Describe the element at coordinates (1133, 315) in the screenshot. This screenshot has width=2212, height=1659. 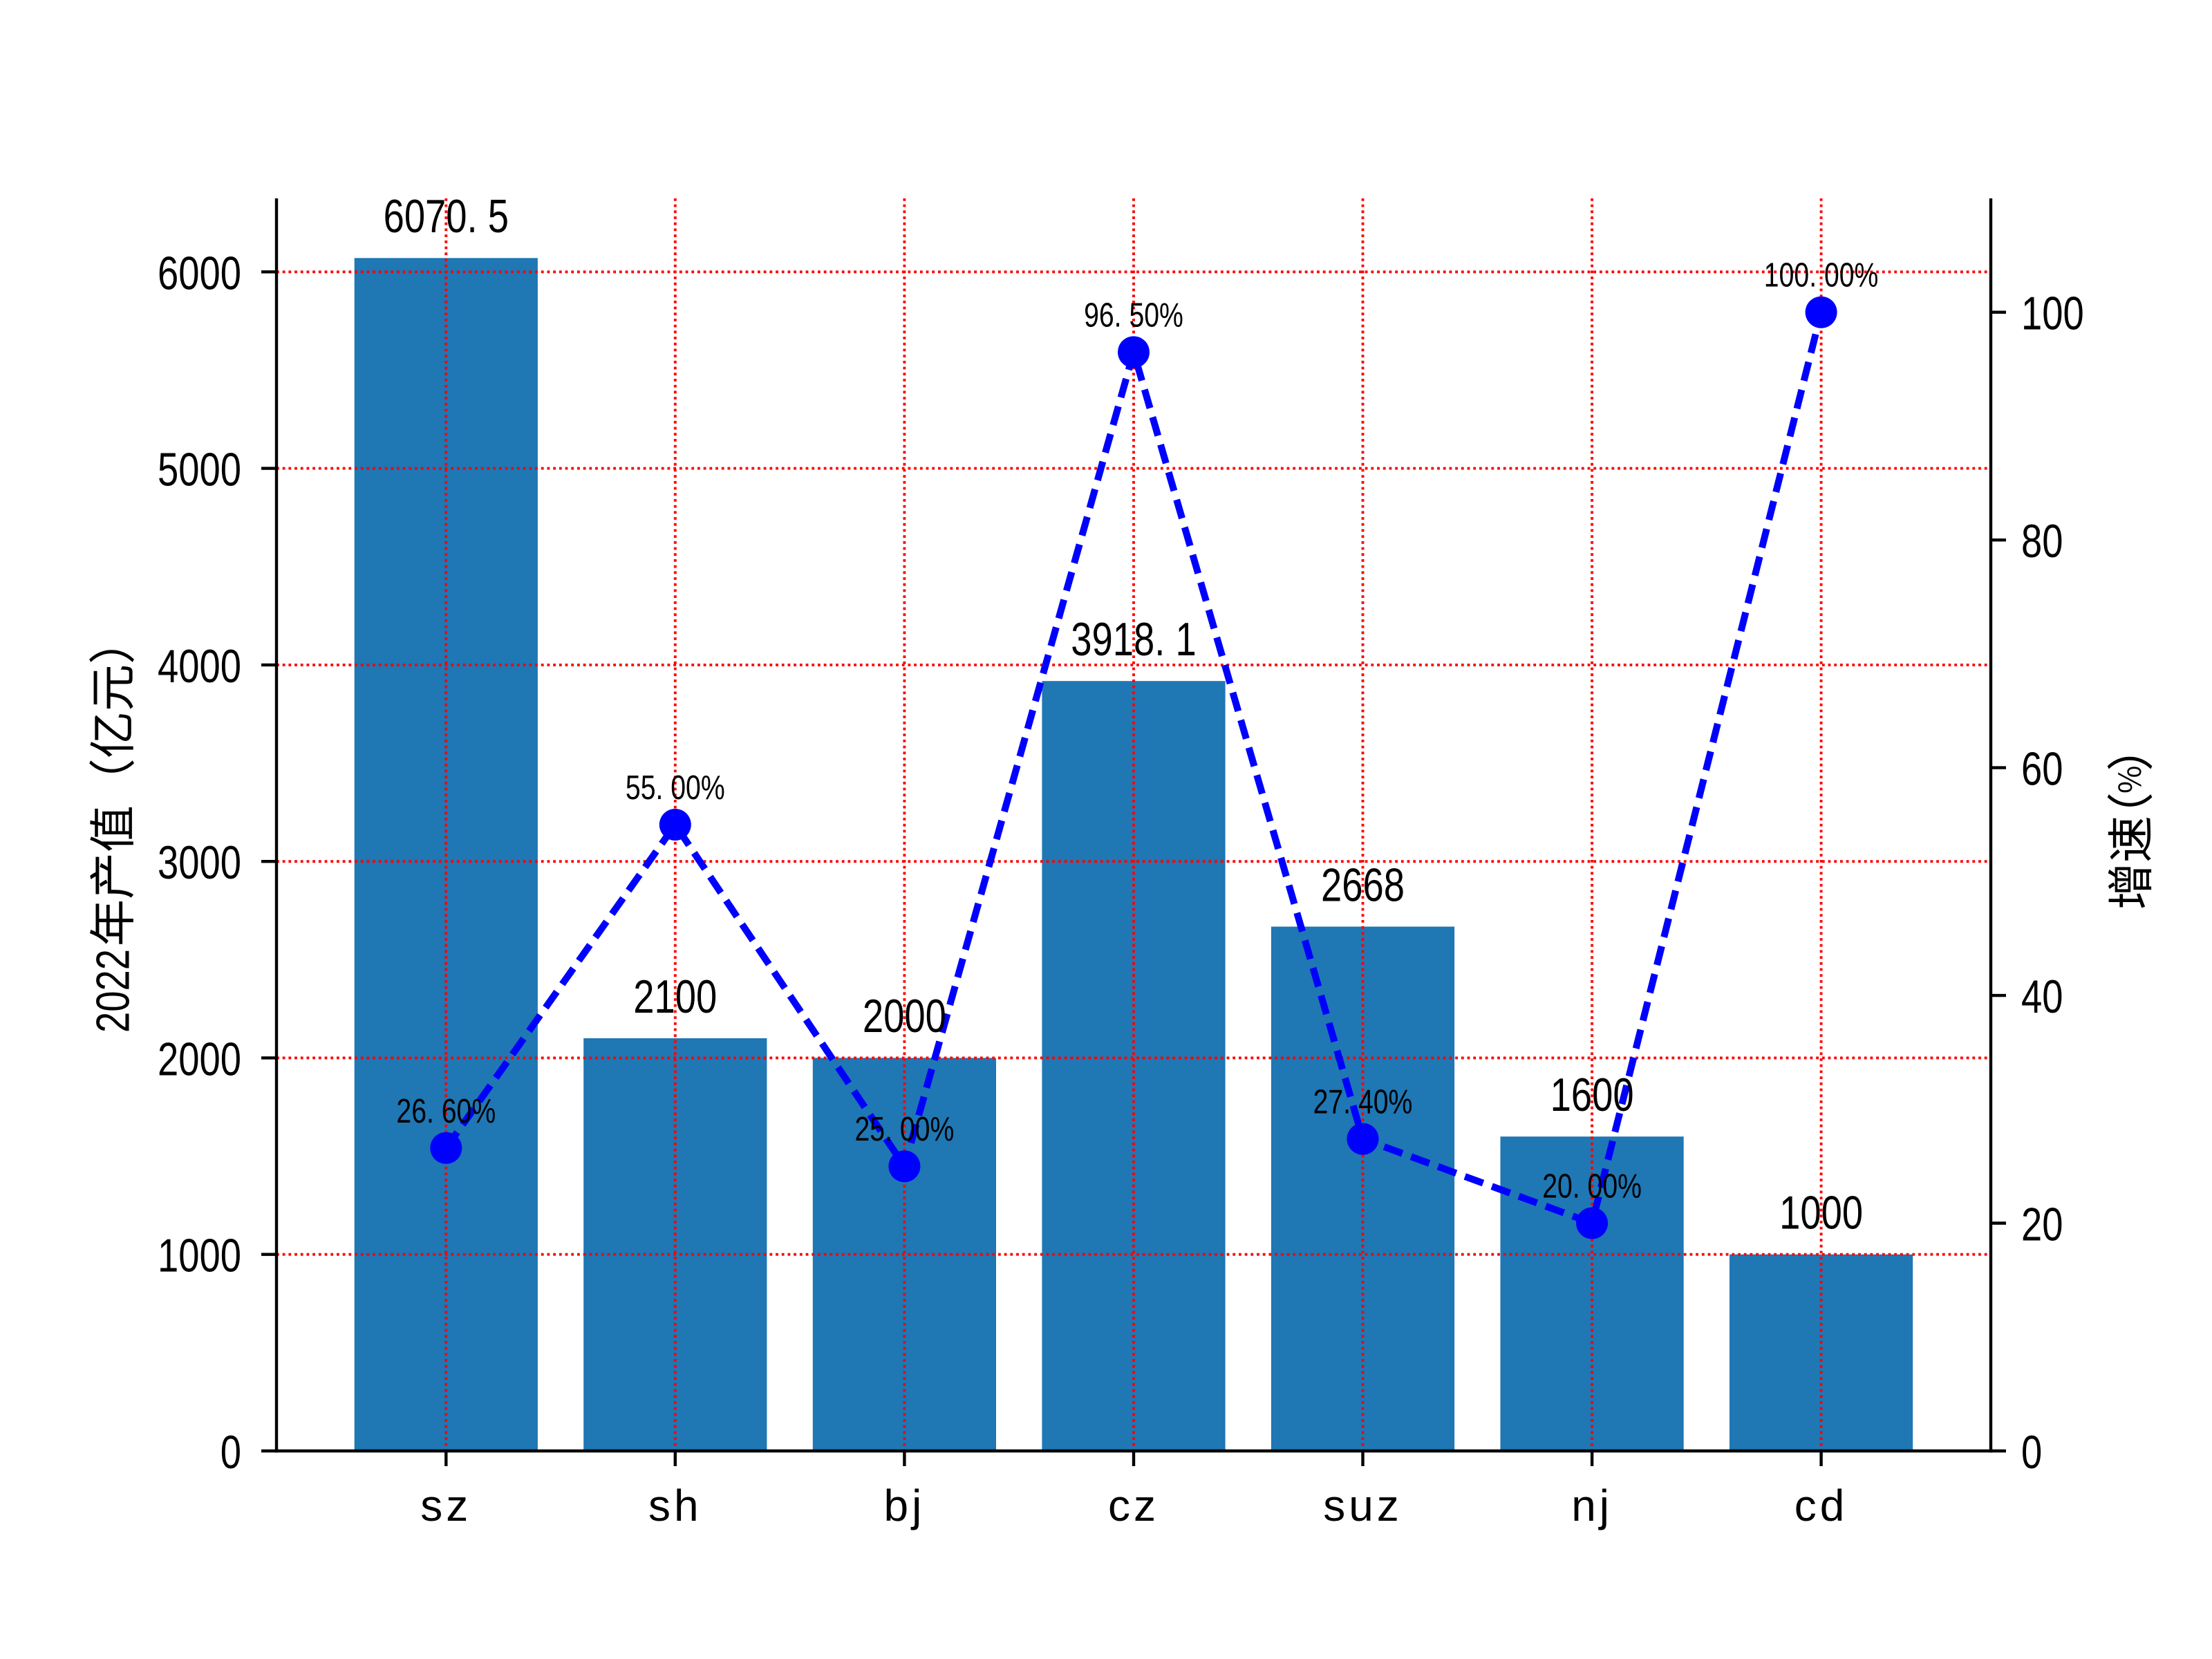
I see `svg-text: 96. 50%` at that location.